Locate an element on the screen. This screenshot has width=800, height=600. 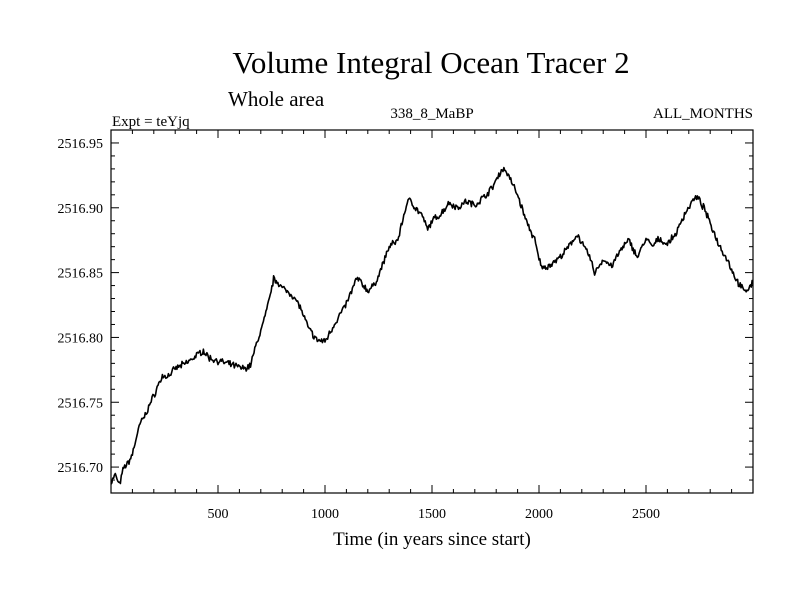
x-tick-label: 500 is located at coordinates (218, 514).